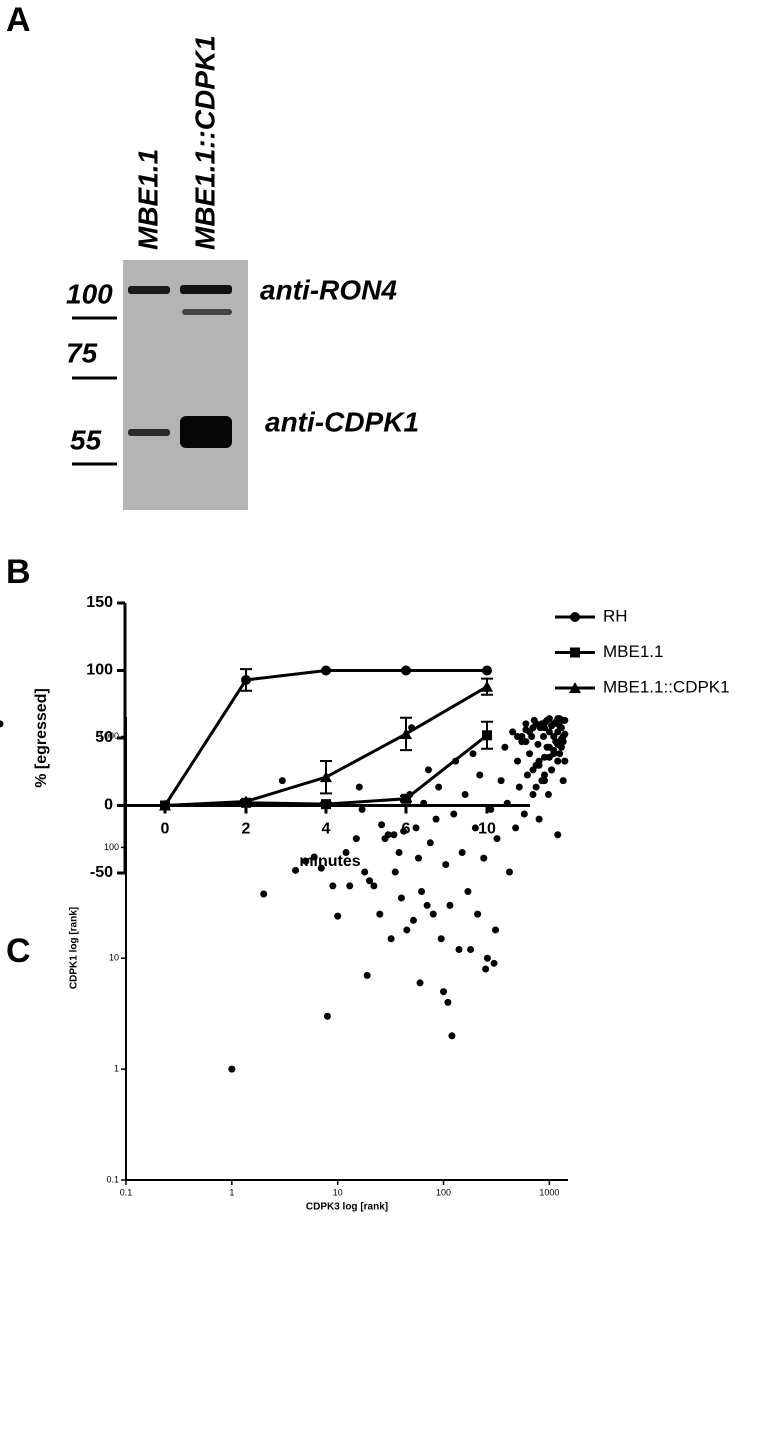 Image resolution: width=770 pixels, height=1452 pixels. I want to click on lane-label: MBE1.1::CDPK1, so click(204, 142).